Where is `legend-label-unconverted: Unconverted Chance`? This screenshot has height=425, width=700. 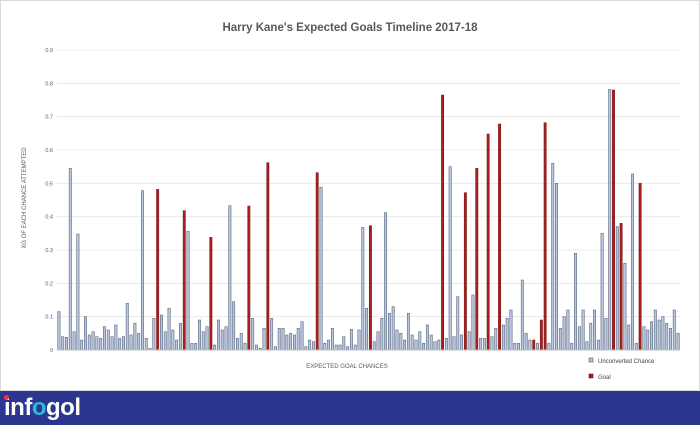
legend-label-unconverted: Unconverted Chance is located at coordinates (626, 362).